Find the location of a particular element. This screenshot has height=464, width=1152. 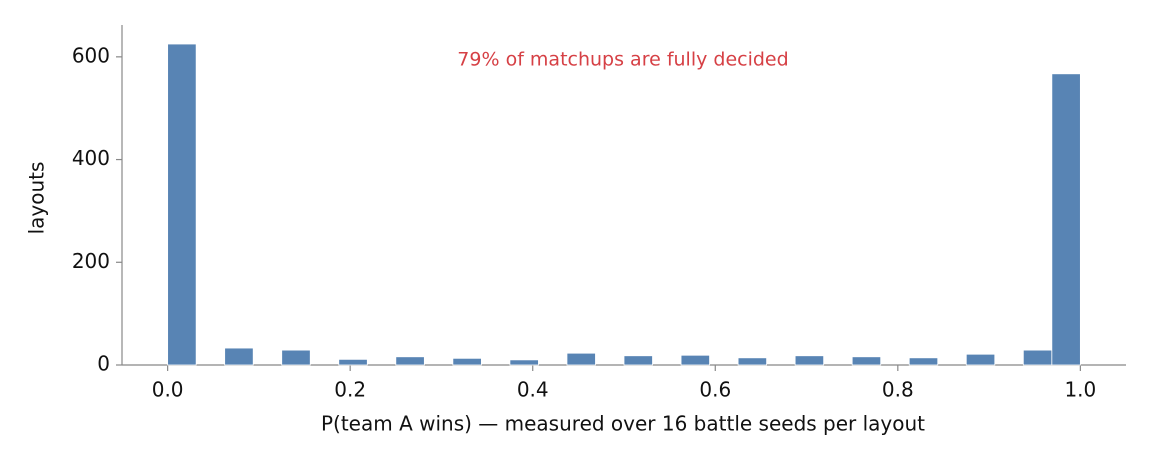

x-tick-label: 0.6 is located at coordinates (715, 390).